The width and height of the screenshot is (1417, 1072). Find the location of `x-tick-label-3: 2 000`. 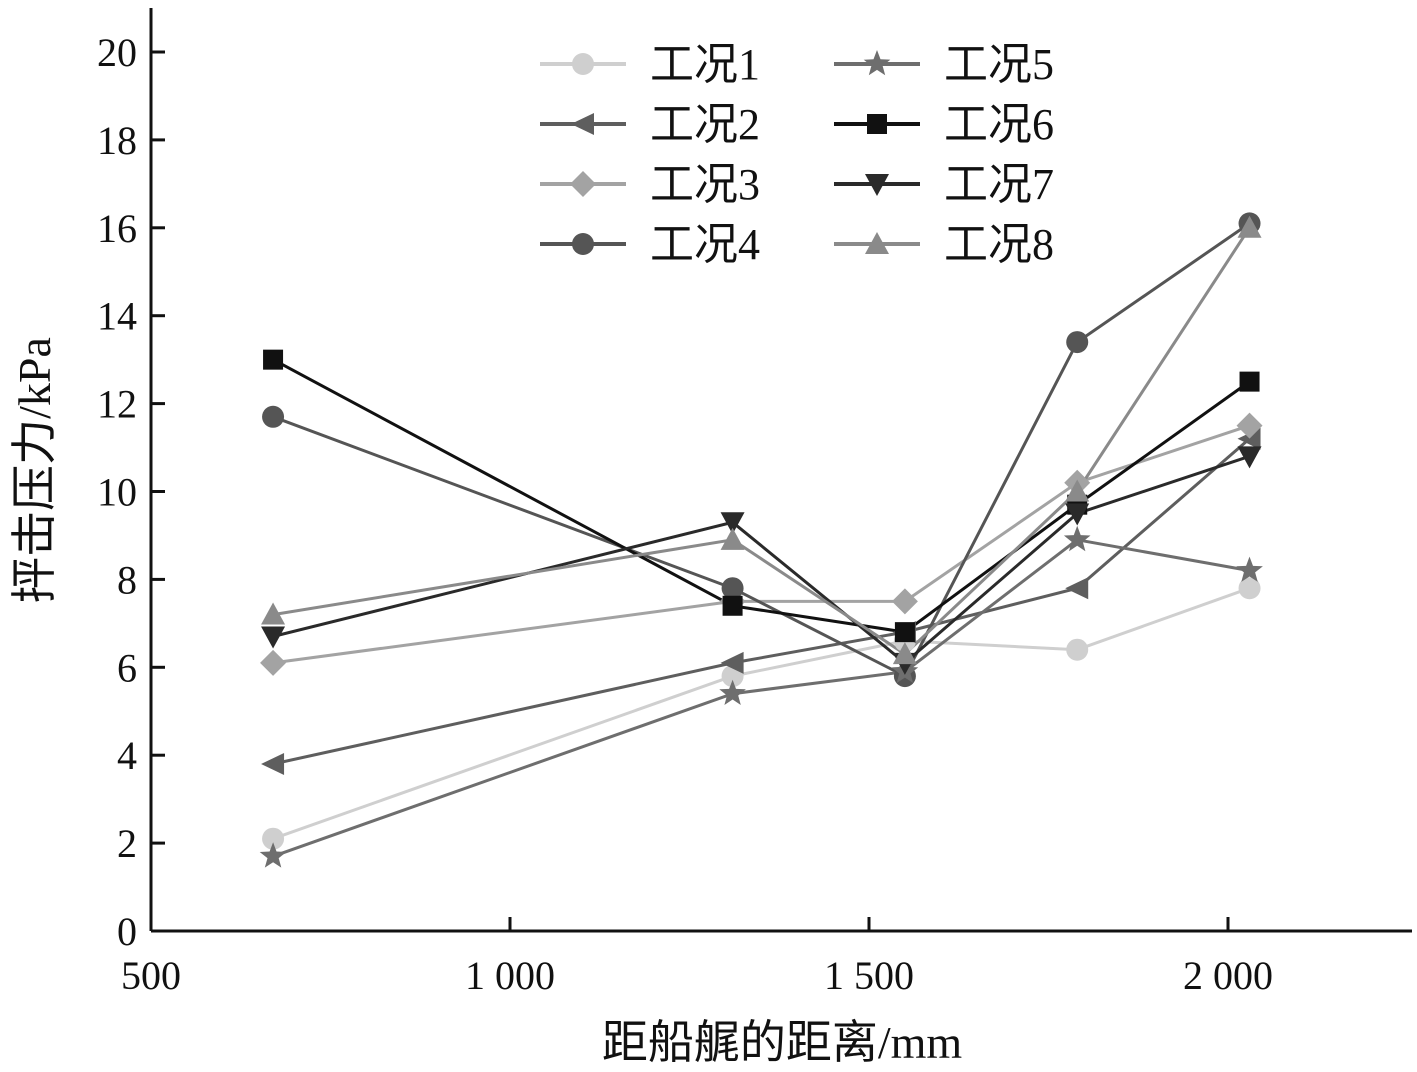

x-tick-label-3: 2 000 is located at coordinates (1228, 975).